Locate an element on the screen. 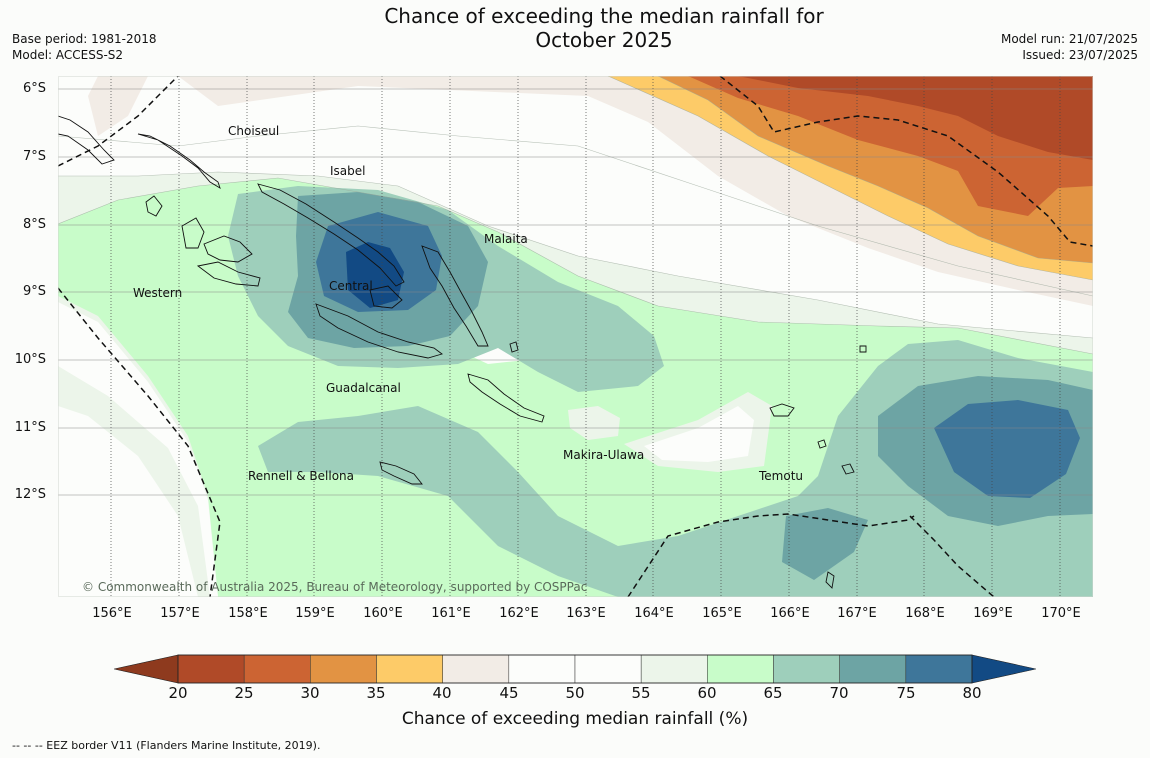 The width and height of the screenshot is (1150, 758). base-period: Base period: 1981-2018 is located at coordinates (84, 39).